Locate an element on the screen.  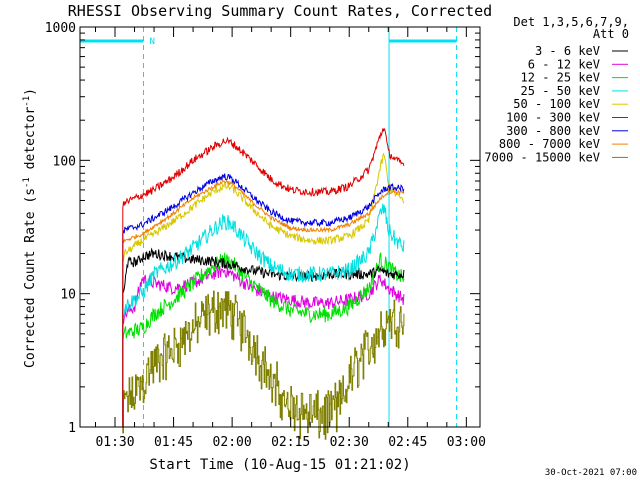
legend-label: 6 - 12 keV is located at coordinates (564, 64).